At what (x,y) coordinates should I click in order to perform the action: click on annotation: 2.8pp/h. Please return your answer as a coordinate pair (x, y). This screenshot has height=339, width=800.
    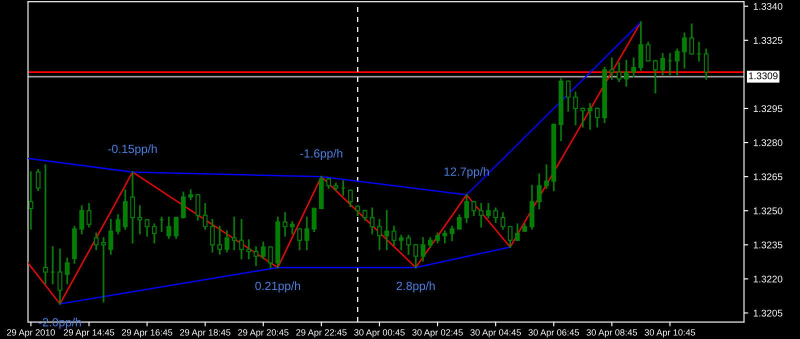
    Looking at the image, I should click on (415, 286).